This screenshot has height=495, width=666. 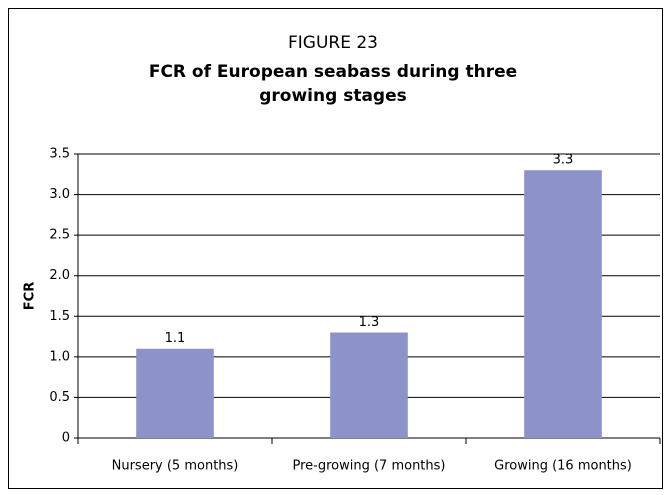 I want to click on data-label: 3.3, so click(x=563, y=160).